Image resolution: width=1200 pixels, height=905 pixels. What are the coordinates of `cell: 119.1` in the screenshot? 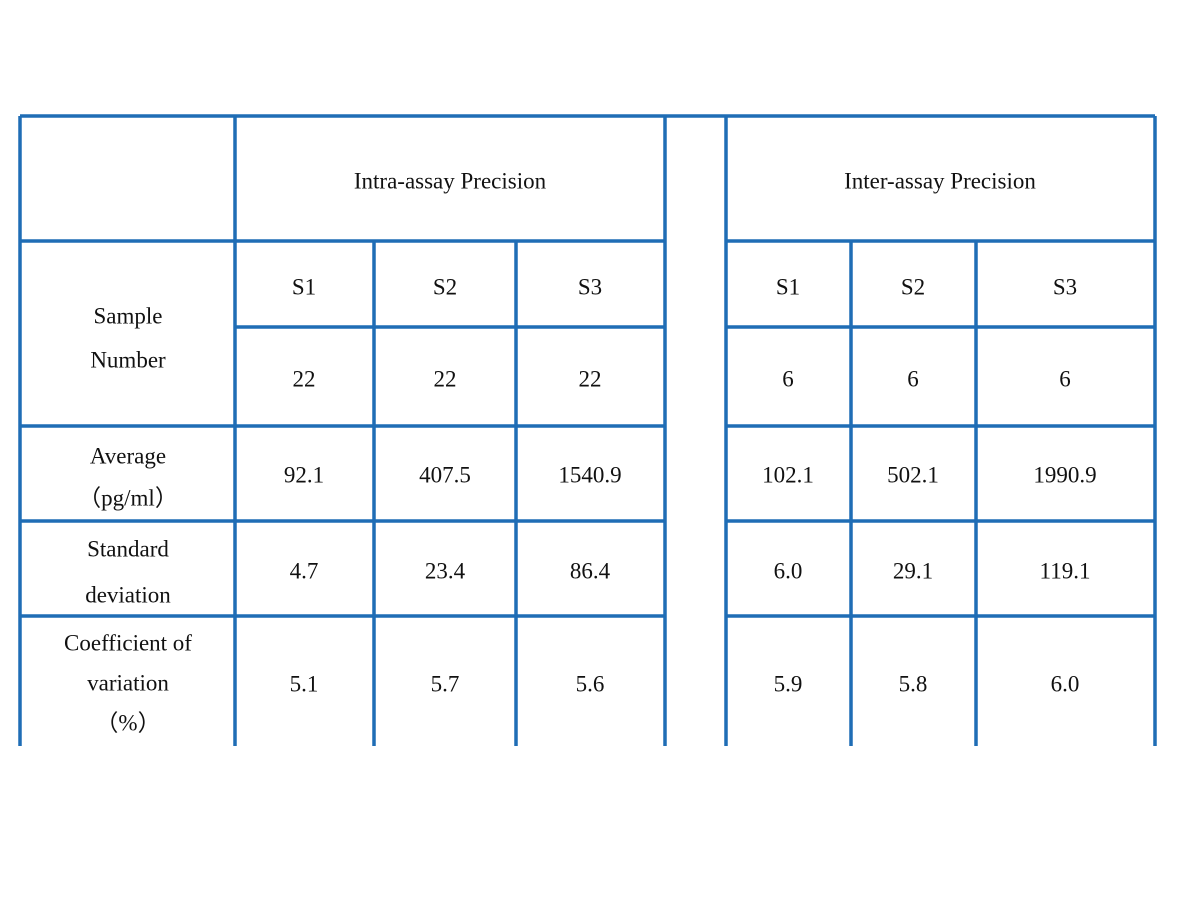 It's located at (1065, 570).